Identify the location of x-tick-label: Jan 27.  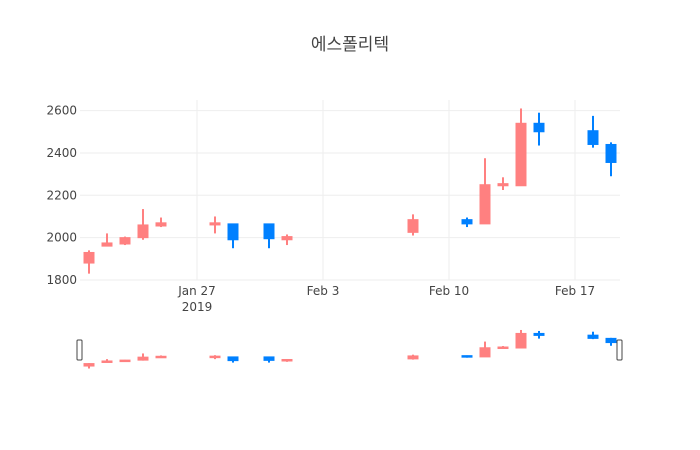
(196, 291).